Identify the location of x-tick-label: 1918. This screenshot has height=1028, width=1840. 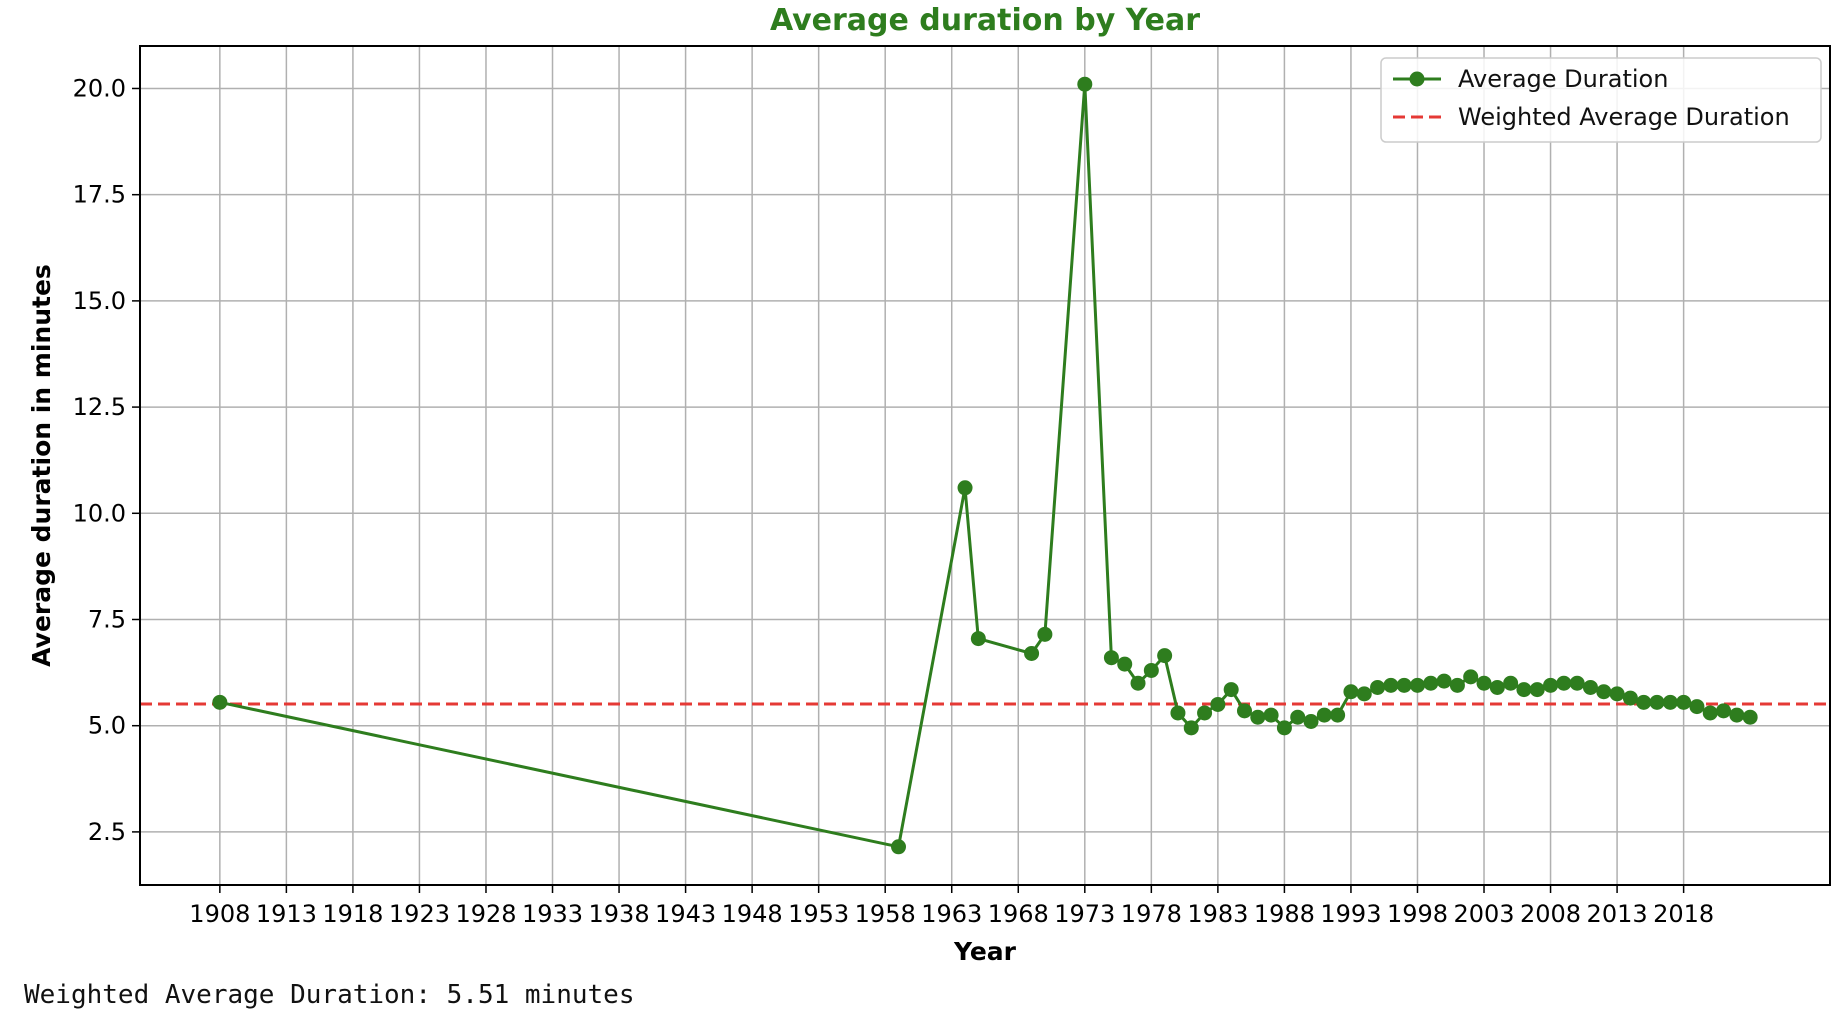
(352, 914).